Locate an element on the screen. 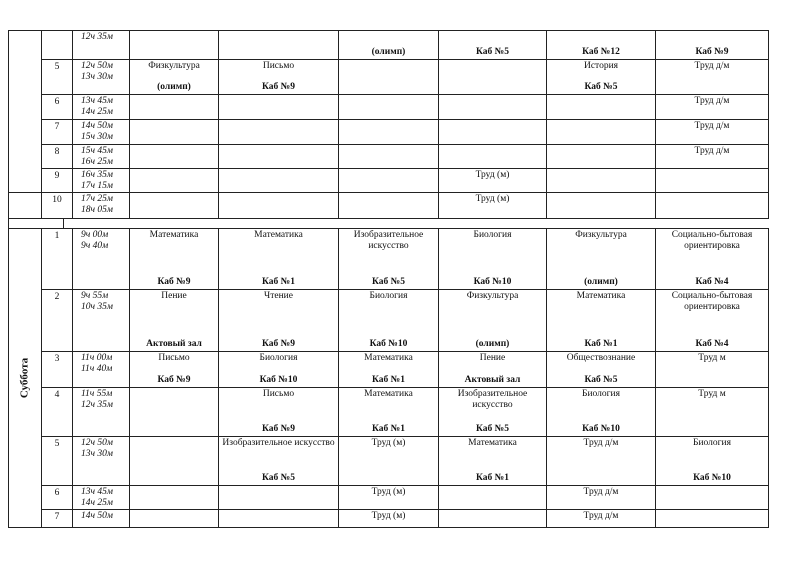 The width and height of the screenshot is (800, 565). time-line: 10ч 35м is located at coordinates (97, 307).